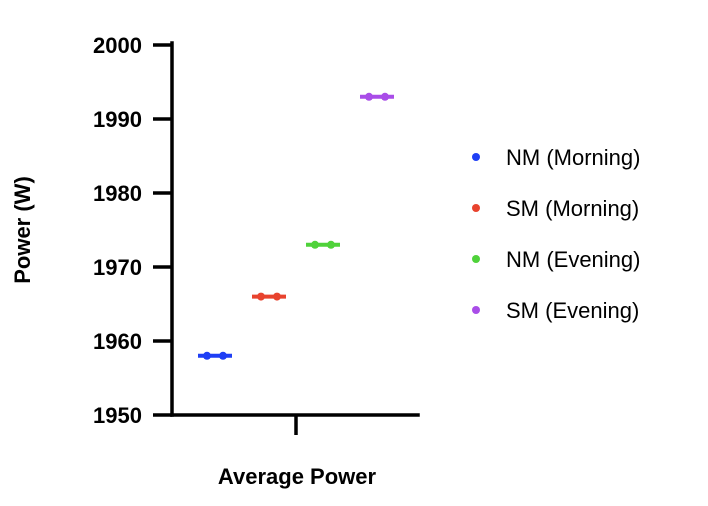 The height and width of the screenshot is (506, 708). Describe the element at coordinates (296, 226) in the screenshot. I see `data-marks` at that location.